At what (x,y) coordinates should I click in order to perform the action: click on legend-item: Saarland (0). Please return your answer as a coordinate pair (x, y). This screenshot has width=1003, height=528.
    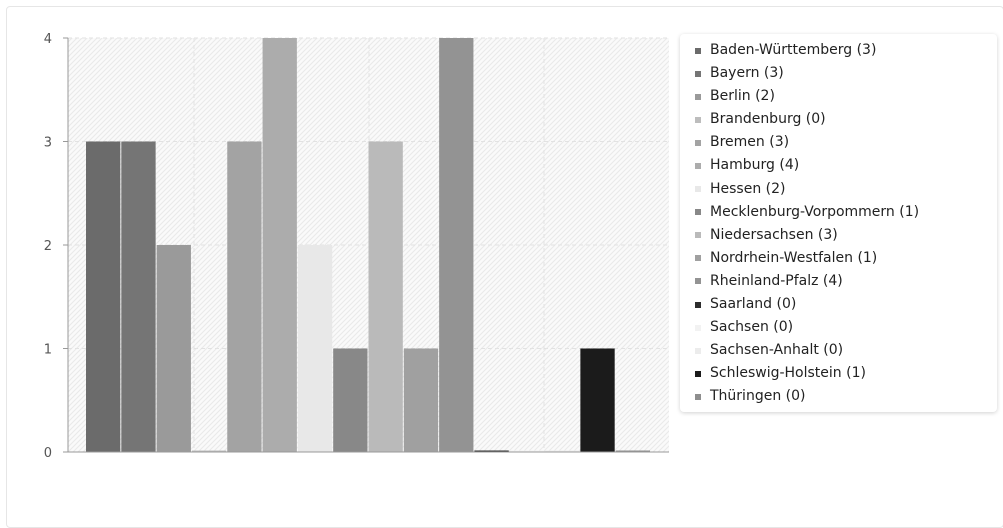
    Looking at the image, I should click on (838, 304).